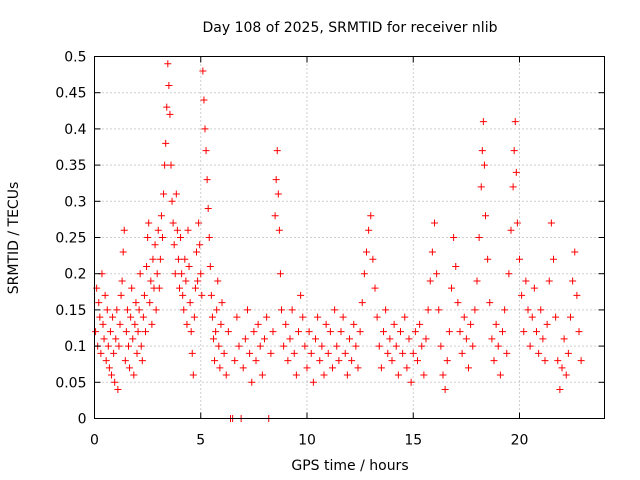 This screenshot has height=480, width=640. What do you see at coordinates (82, 420) in the screenshot?
I see `y-tick-label: 0` at bounding box center [82, 420].